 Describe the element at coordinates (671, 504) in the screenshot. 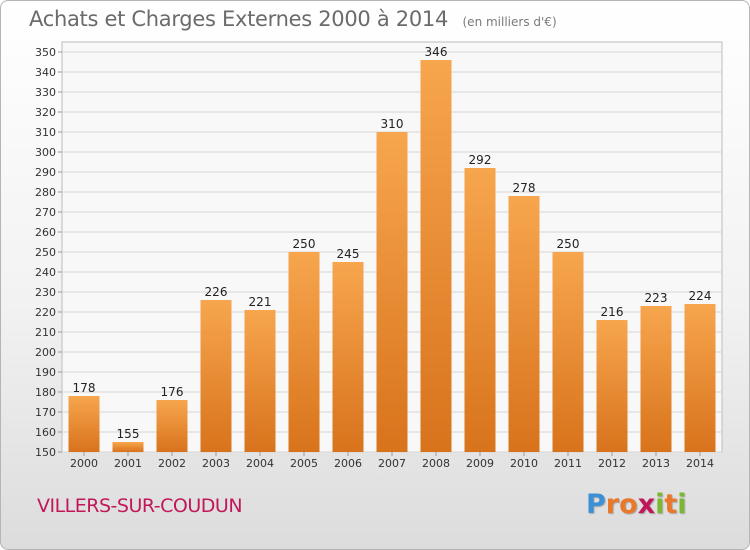

I see `logo-letter: t` at that location.